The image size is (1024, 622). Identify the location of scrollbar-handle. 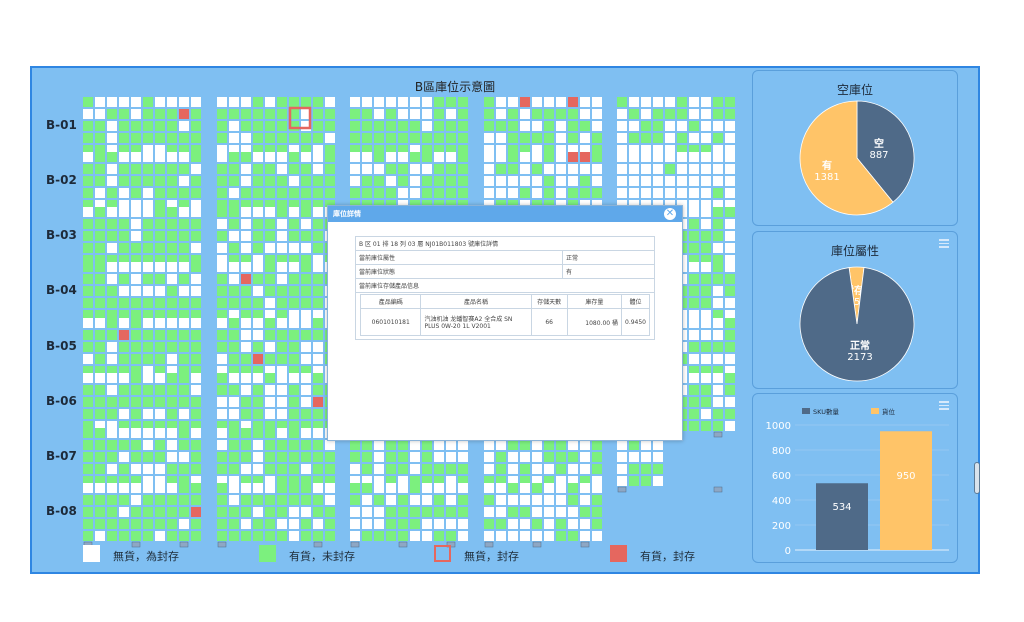
(977, 478).